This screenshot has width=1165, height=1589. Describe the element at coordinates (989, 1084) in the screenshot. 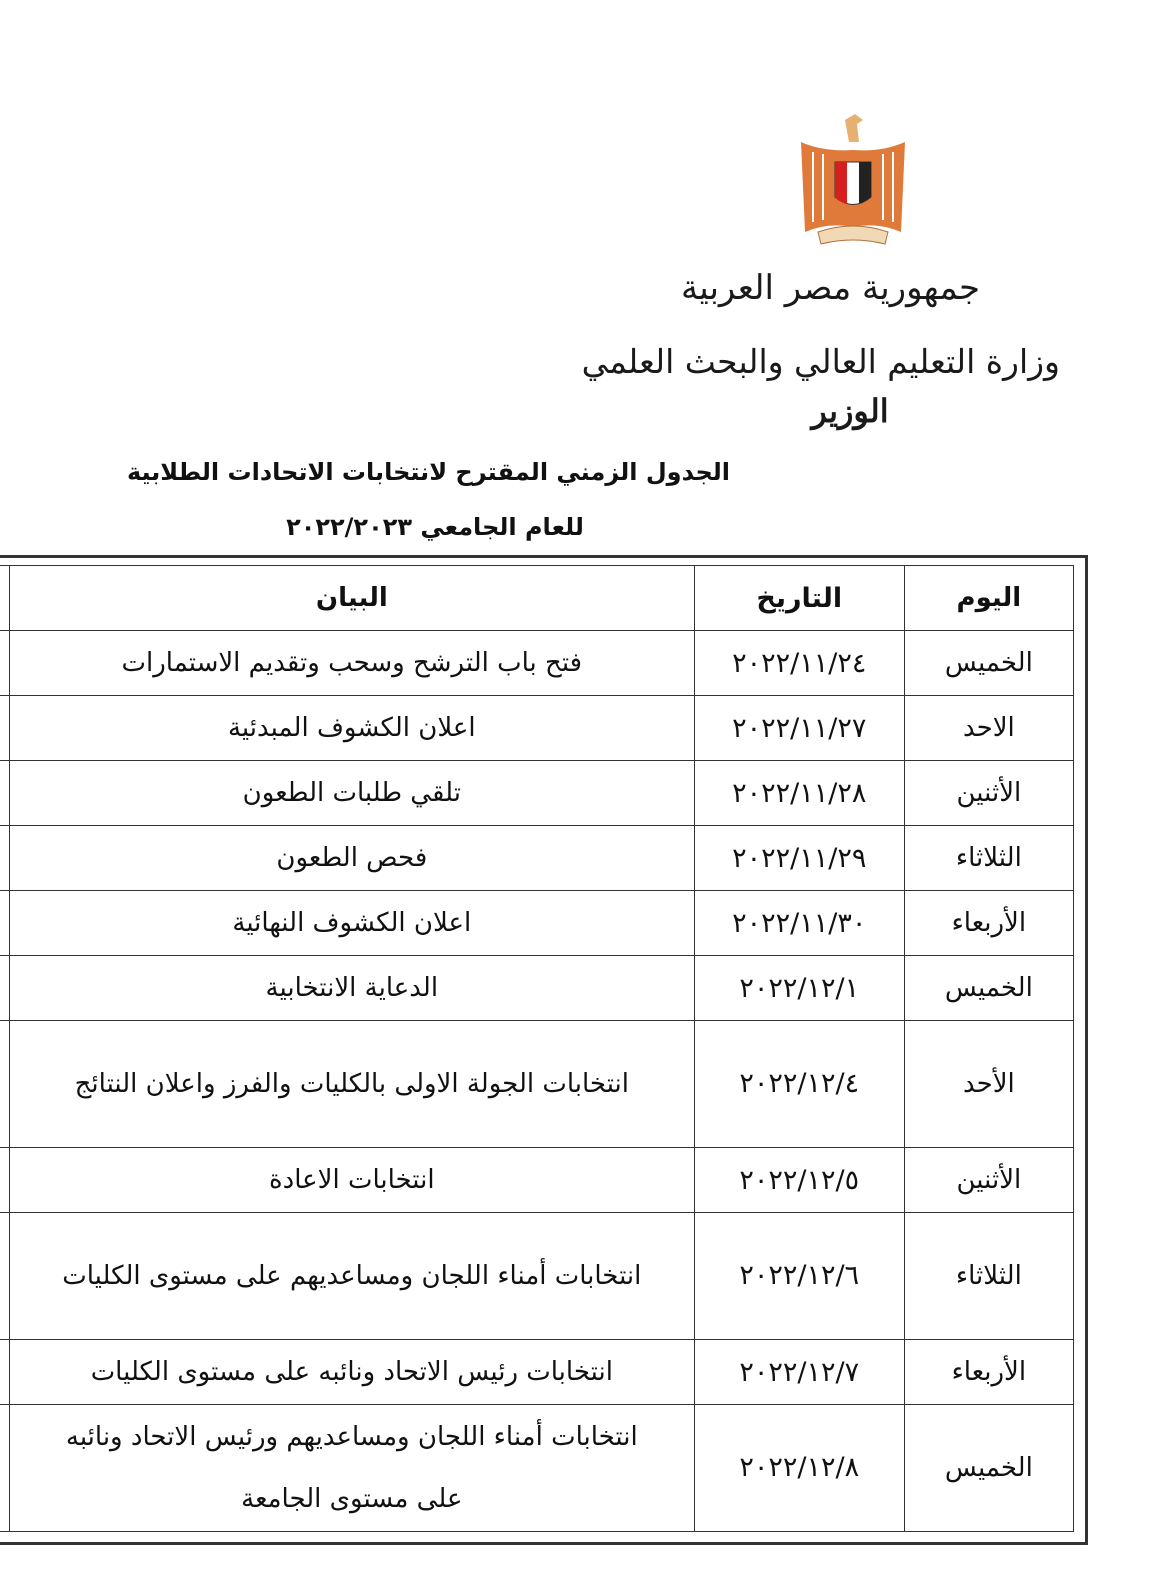

I see `cell-day: الأحد` at that location.